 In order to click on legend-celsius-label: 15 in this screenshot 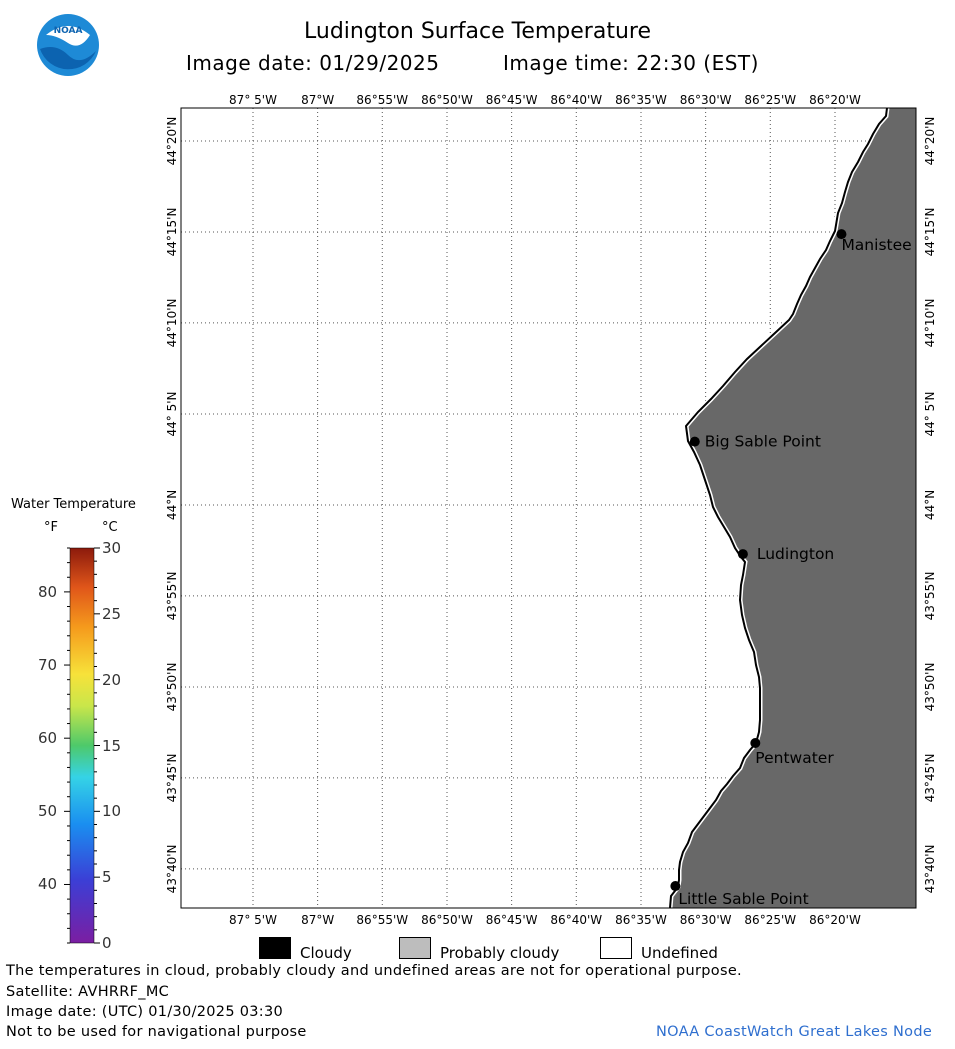, I will do `click(112, 745)`.